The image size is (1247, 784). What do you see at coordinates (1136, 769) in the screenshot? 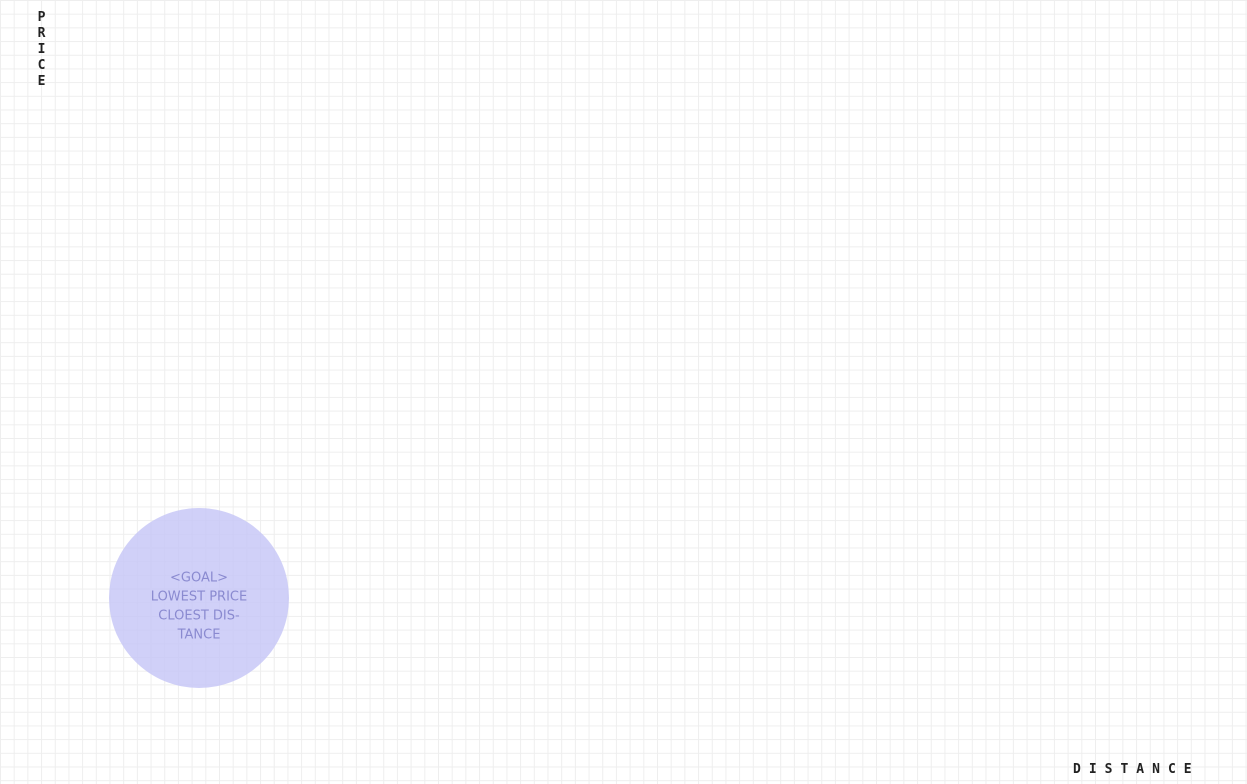
I see `x-axis-label: DISTANCE` at bounding box center [1136, 769].